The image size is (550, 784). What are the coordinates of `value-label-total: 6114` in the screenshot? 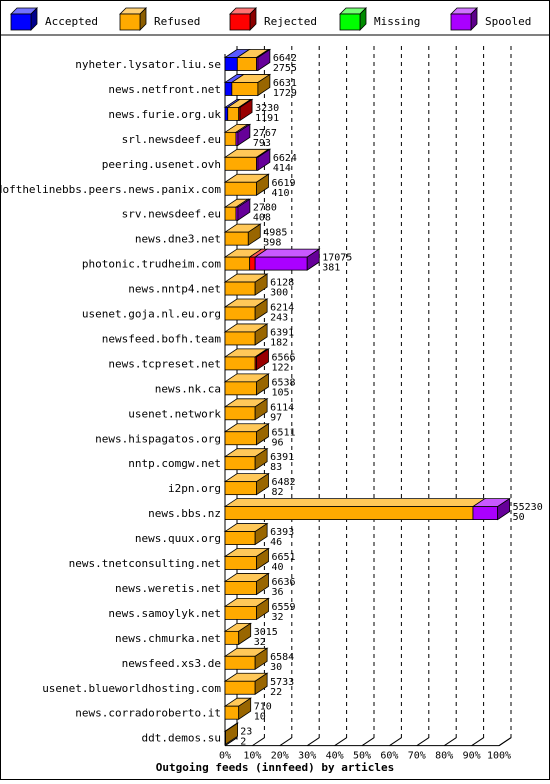 It's located at (282, 407).